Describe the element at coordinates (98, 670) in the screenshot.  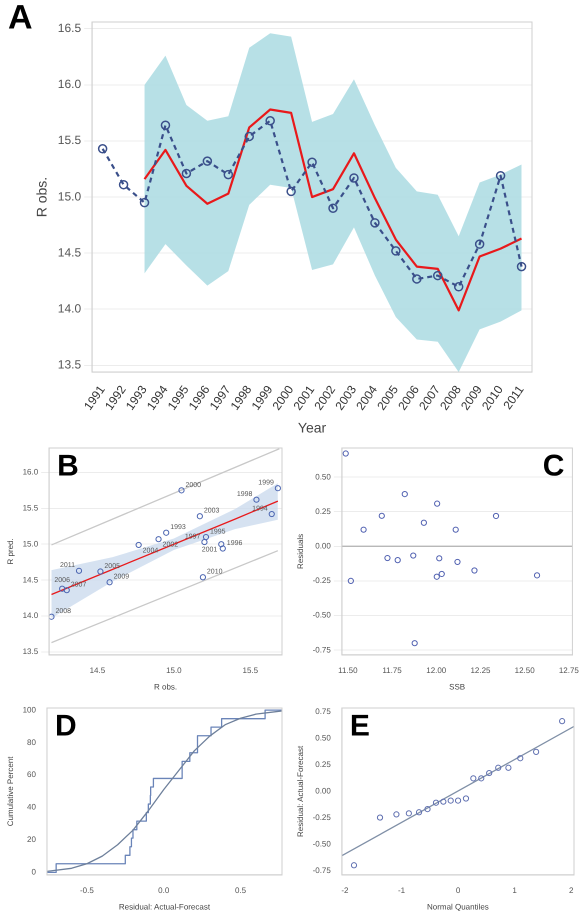
I see `x-tick-label: 14.5` at that location.